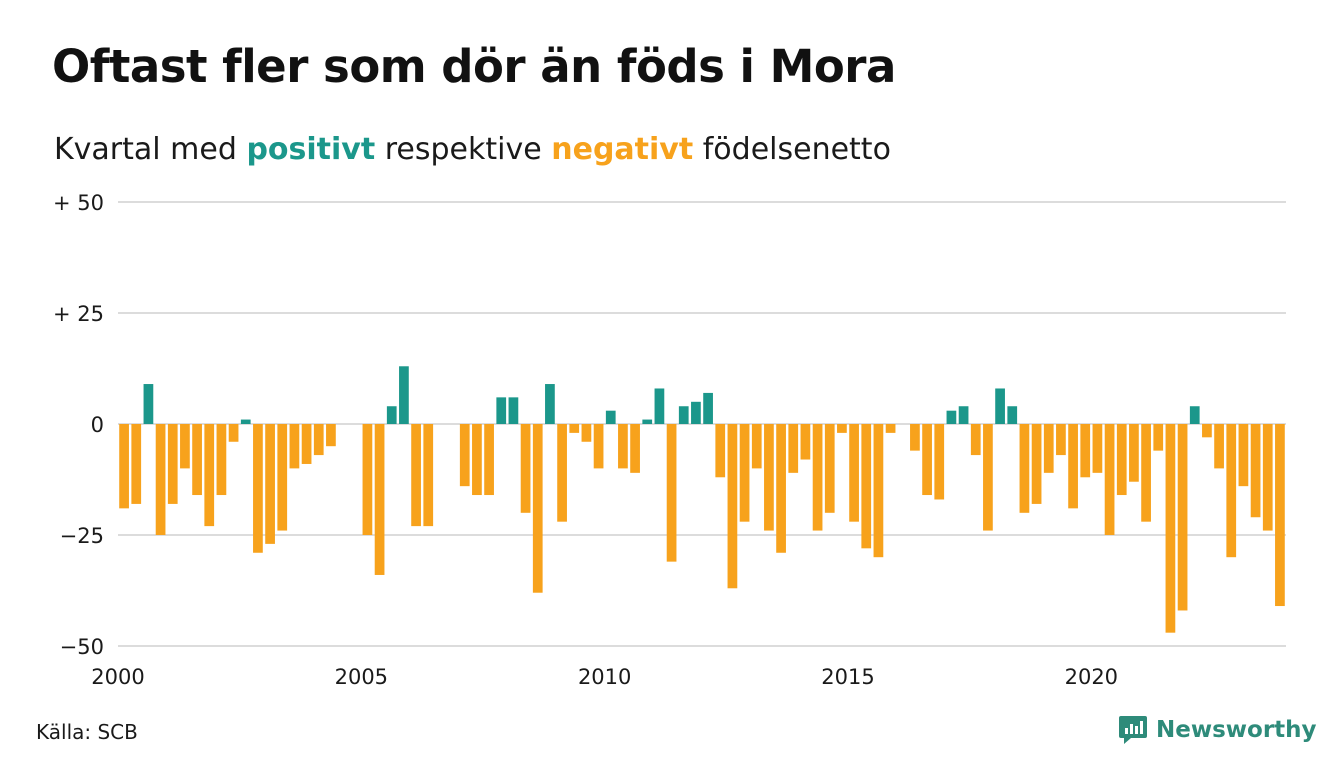 The height and width of the screenshot is (780, 1340). What do you see at coordinates (1085, 451) in the screenshot?
I see `bar-2019Q4` at bounding box center [1085, 451].